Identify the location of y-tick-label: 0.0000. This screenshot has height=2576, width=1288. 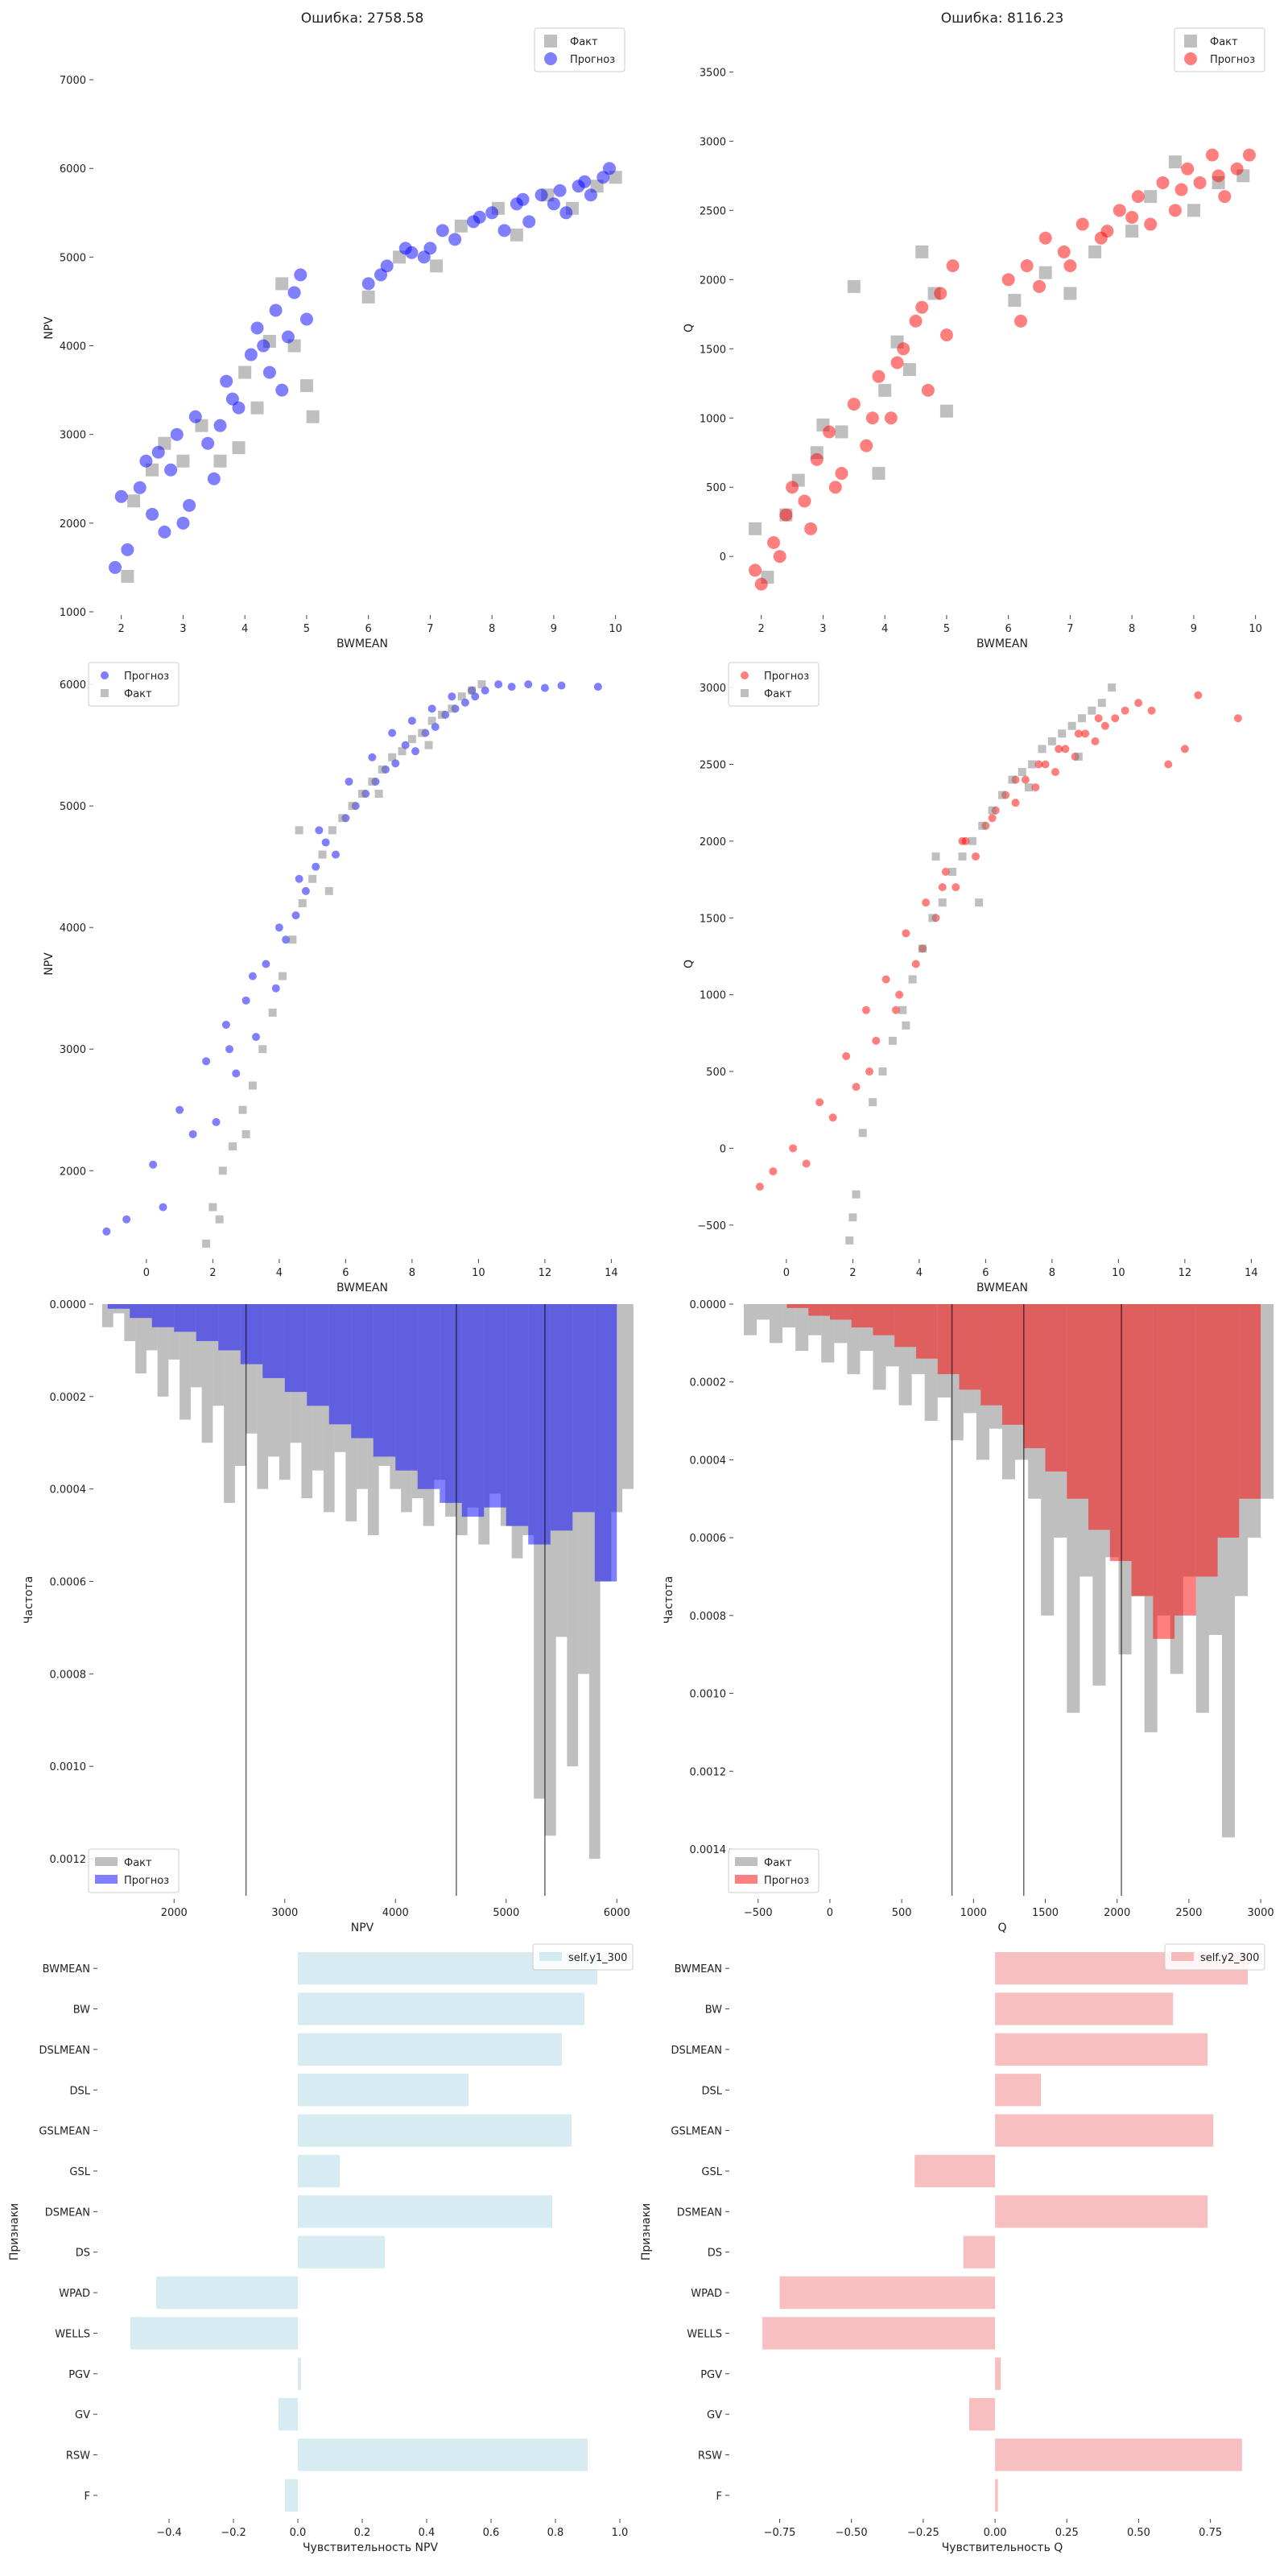
(708, 1305).